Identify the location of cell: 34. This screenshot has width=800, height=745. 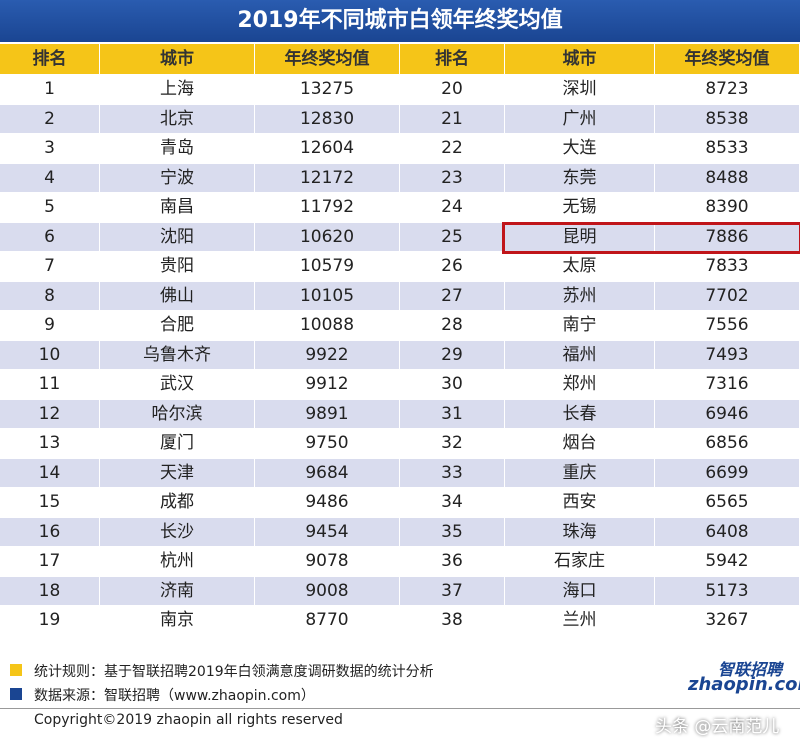
(452, 503).